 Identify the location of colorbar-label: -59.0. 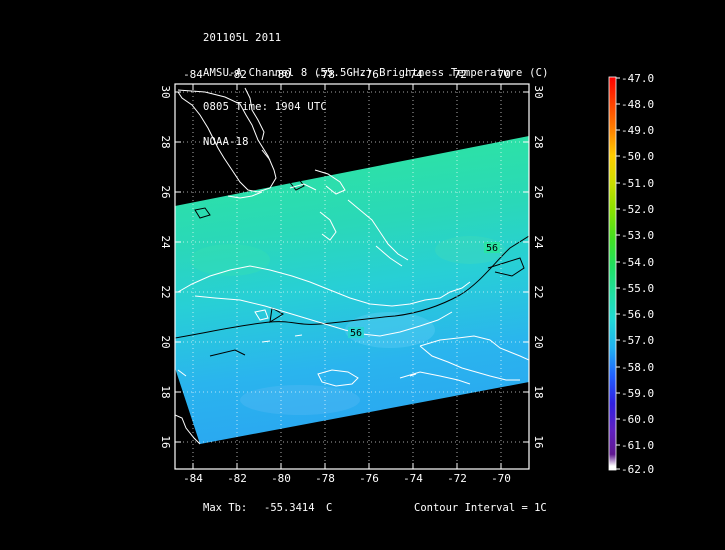
(637, 393).